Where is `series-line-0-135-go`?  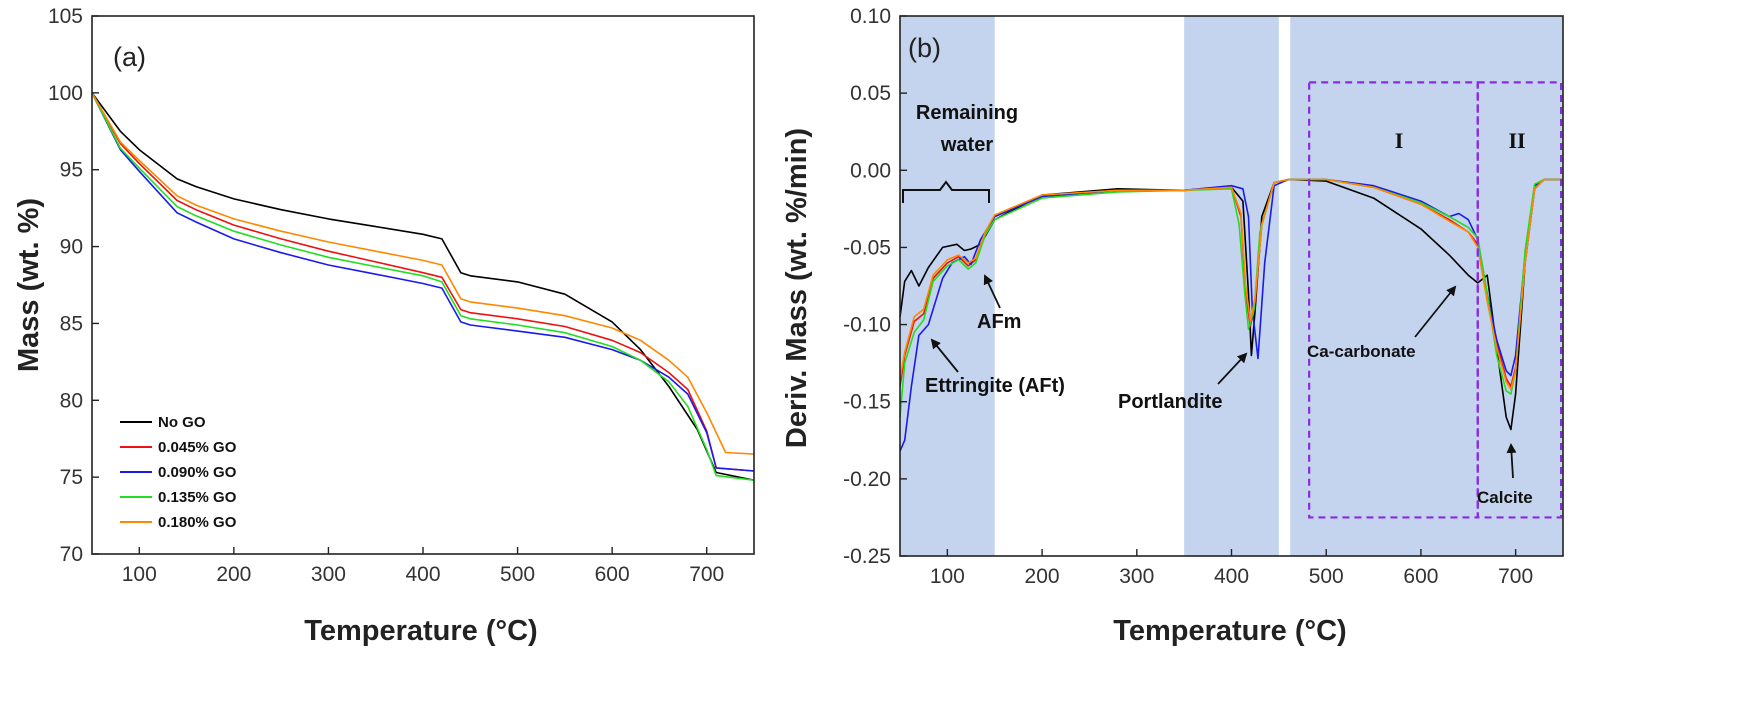 series-line-0-135-go is located at coordinates (1231, 298).